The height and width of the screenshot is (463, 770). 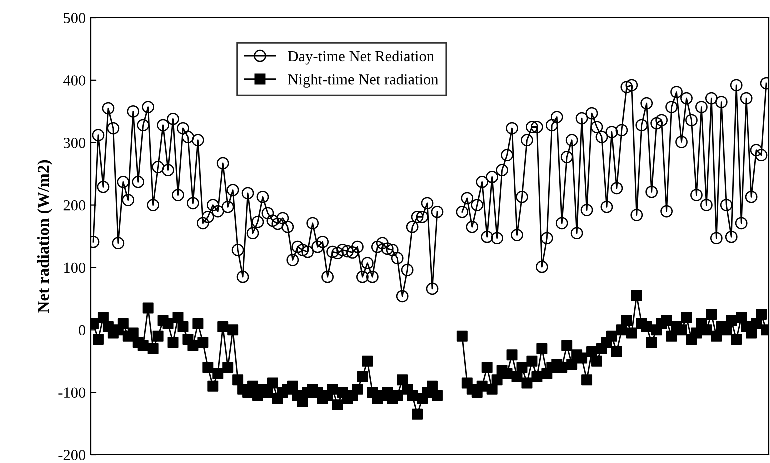 I want to click on y-tick-label: -100, so click(x=72, y=393).